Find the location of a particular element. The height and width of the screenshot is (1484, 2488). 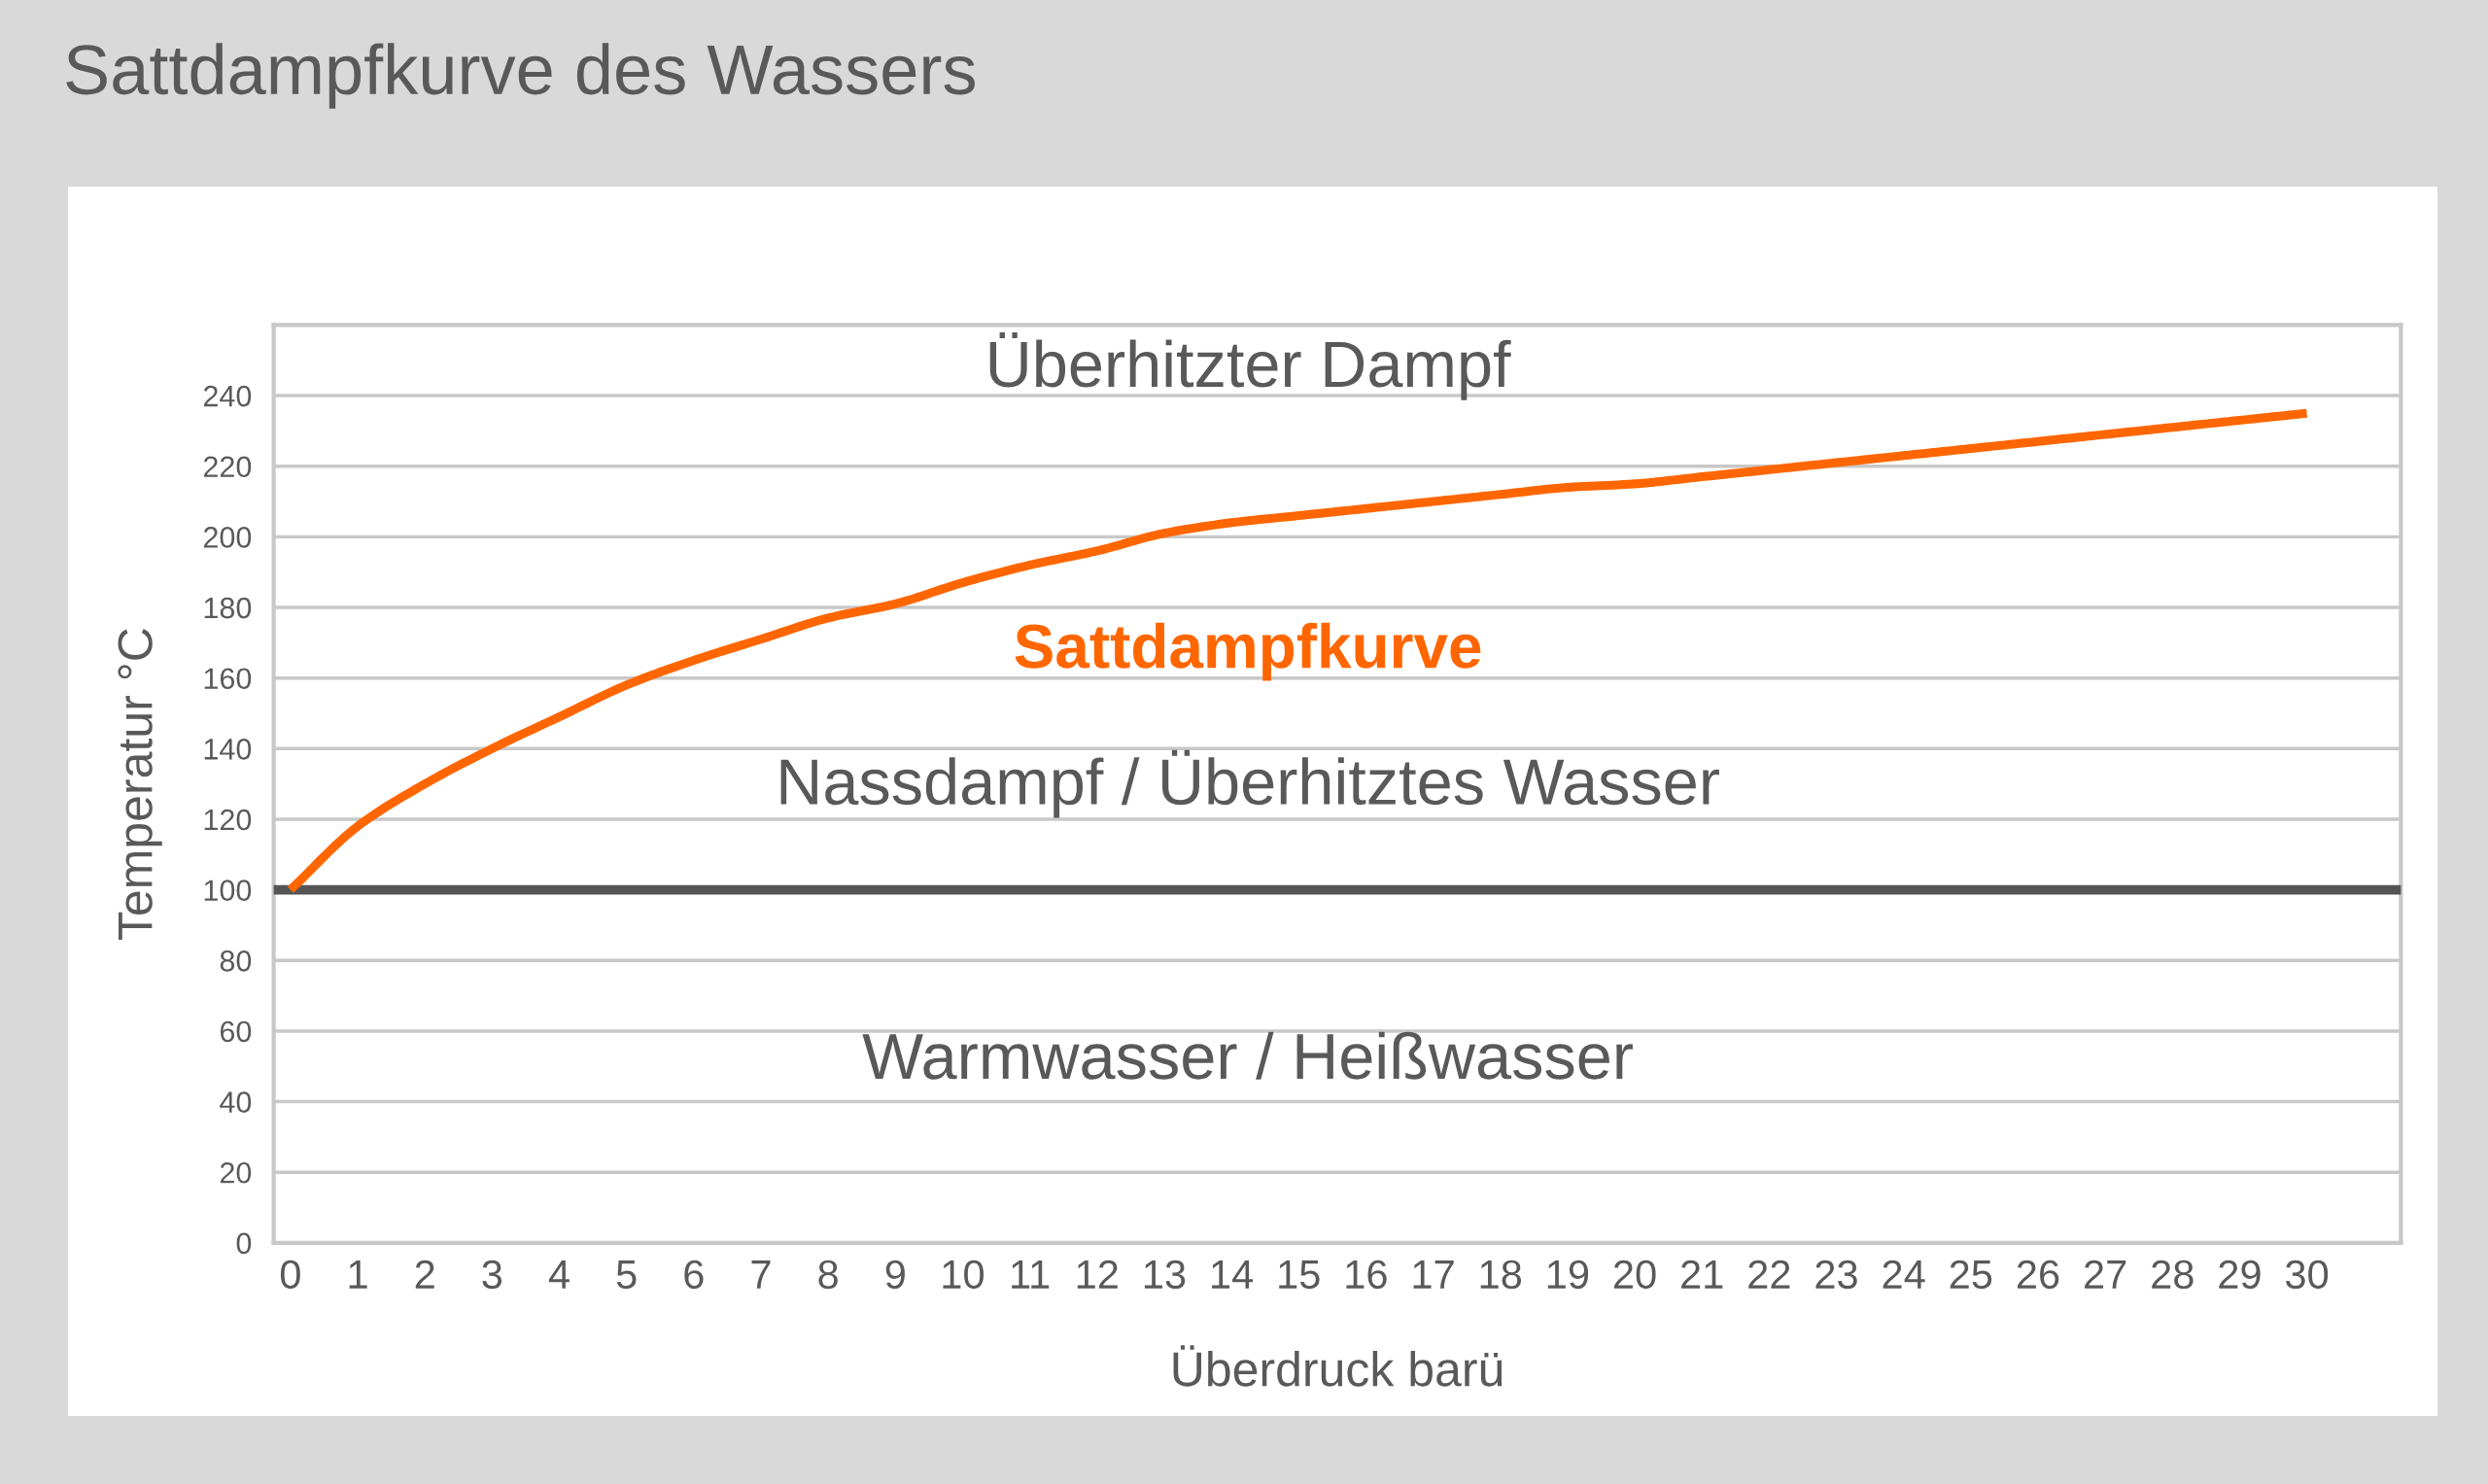

annotation: Überhitzter Dampf is located at coordinates (1250, 366).